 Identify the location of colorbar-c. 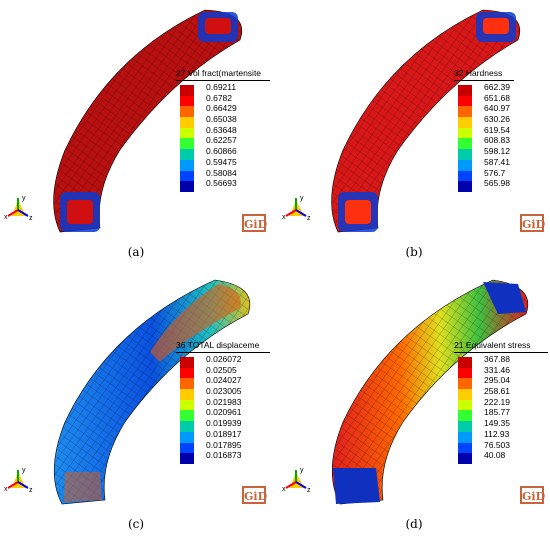
(187, 410).